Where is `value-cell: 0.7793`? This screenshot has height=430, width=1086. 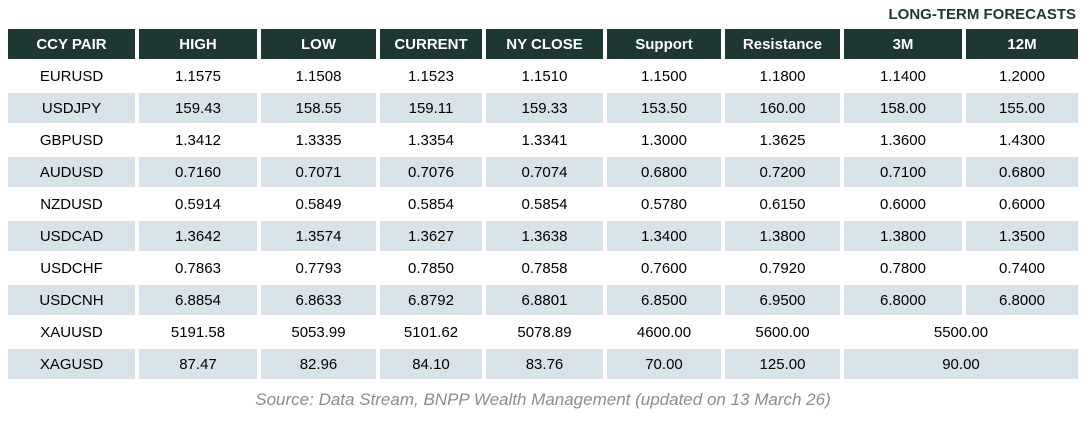
value-cell: 0.7793 is located at coordinates (318, 268).